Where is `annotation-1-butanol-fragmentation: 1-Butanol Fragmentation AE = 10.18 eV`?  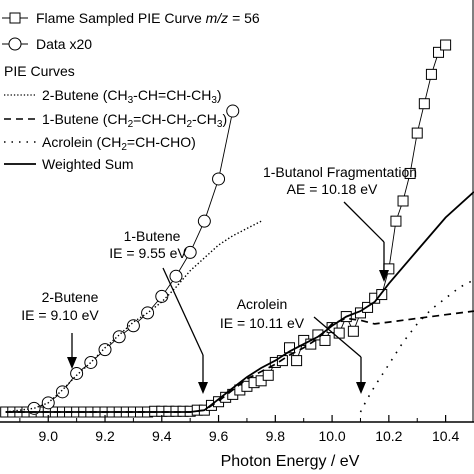 annotation-1-butanol-fragmentation: 1-Butanol Fragmentation AE = 10.18 eV is located at coordinates (340, 223).